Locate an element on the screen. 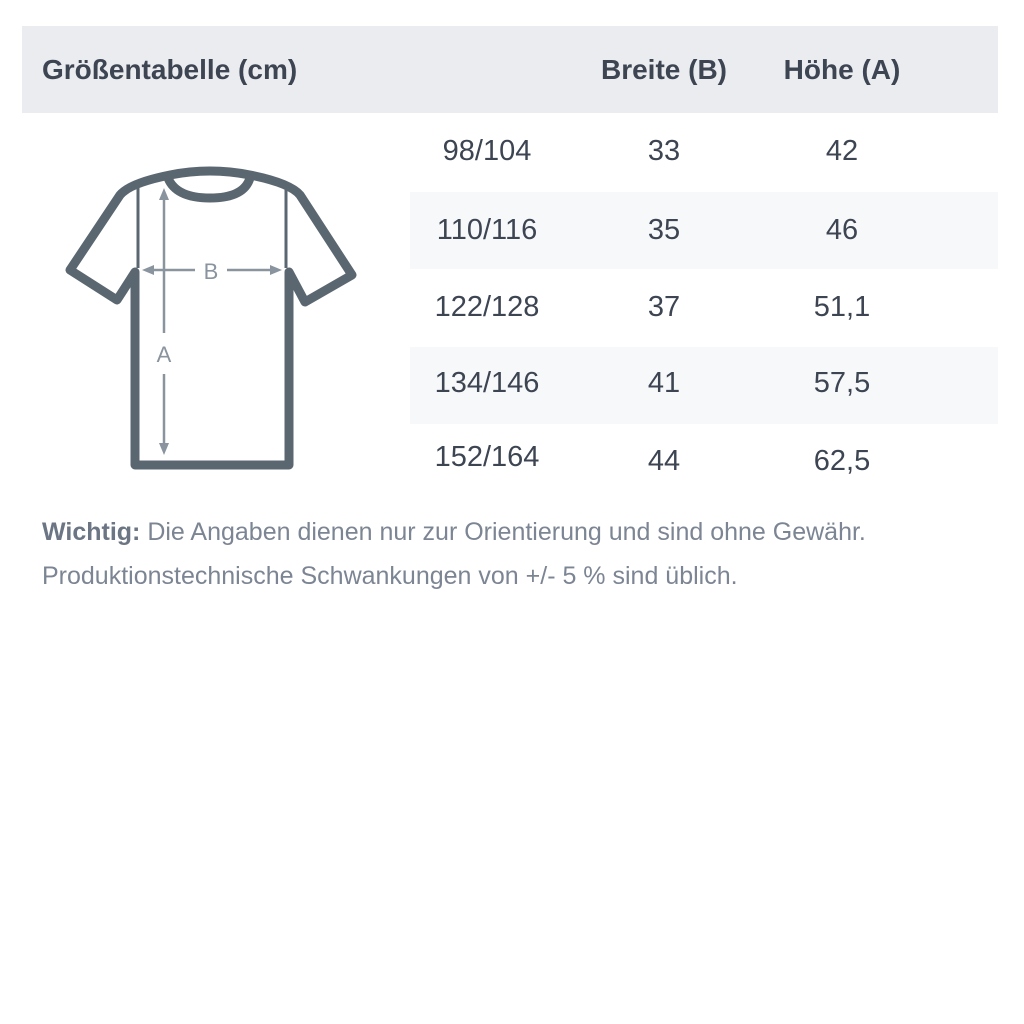 This screenshot has height=1024, width=1024. cell-height: 42 is located at coordinates (842, 151).